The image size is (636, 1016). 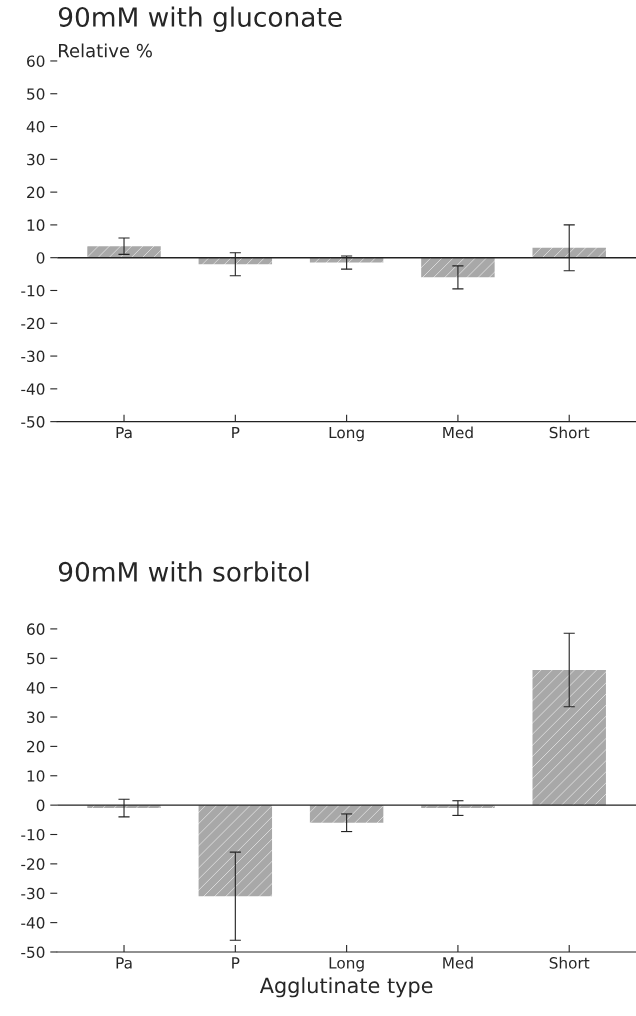 What do you see at coordinates (200, 19) in the screenshot?
I see `chart-title: 90mM with gluconate` at bounding box center [200, 19].